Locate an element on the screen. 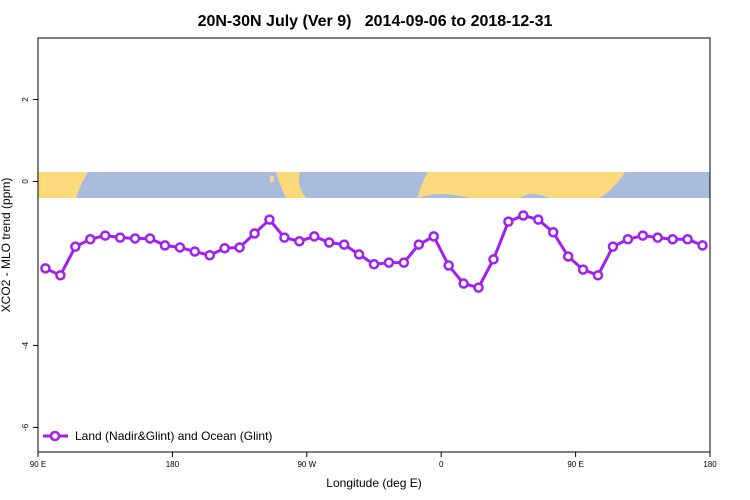  series-line is located at coordinates (374, 251).